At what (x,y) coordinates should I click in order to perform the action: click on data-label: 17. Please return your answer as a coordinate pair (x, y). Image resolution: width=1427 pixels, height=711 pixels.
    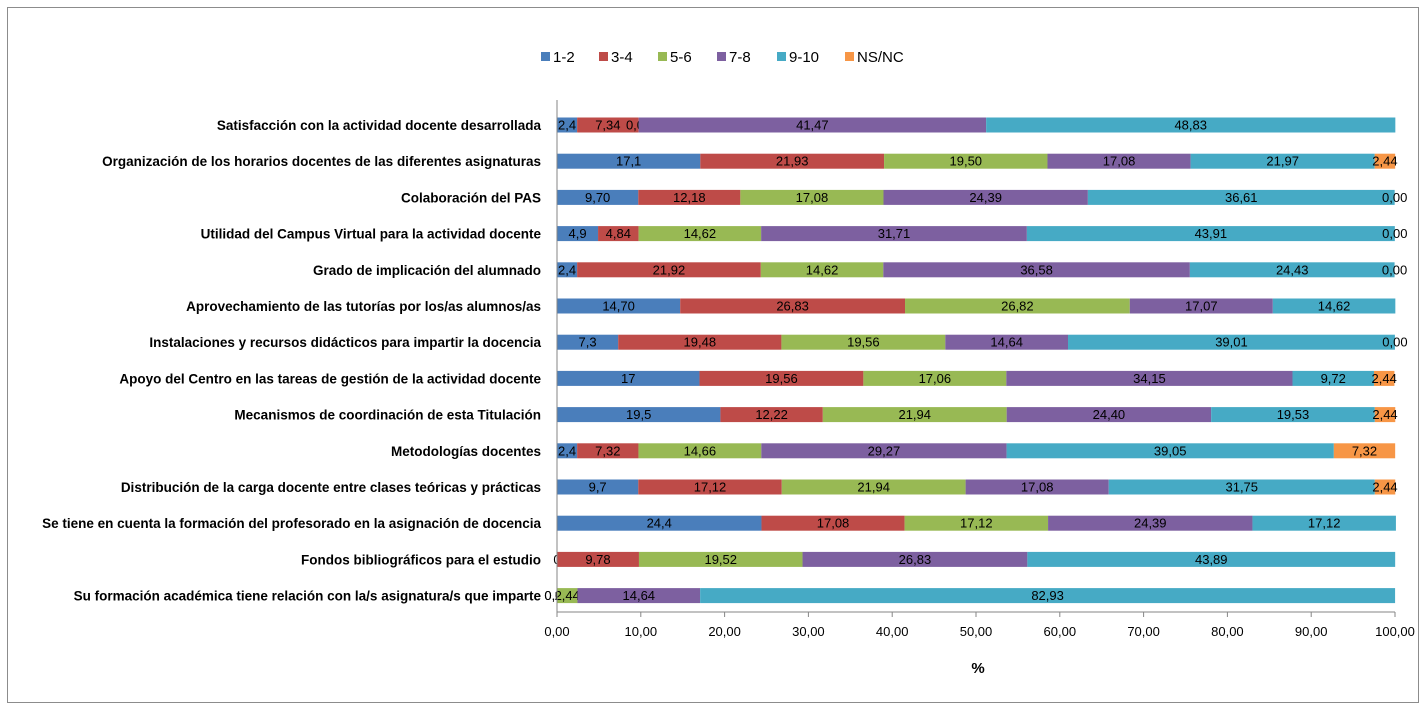
    Looking at the image, I should click on (628, 378).